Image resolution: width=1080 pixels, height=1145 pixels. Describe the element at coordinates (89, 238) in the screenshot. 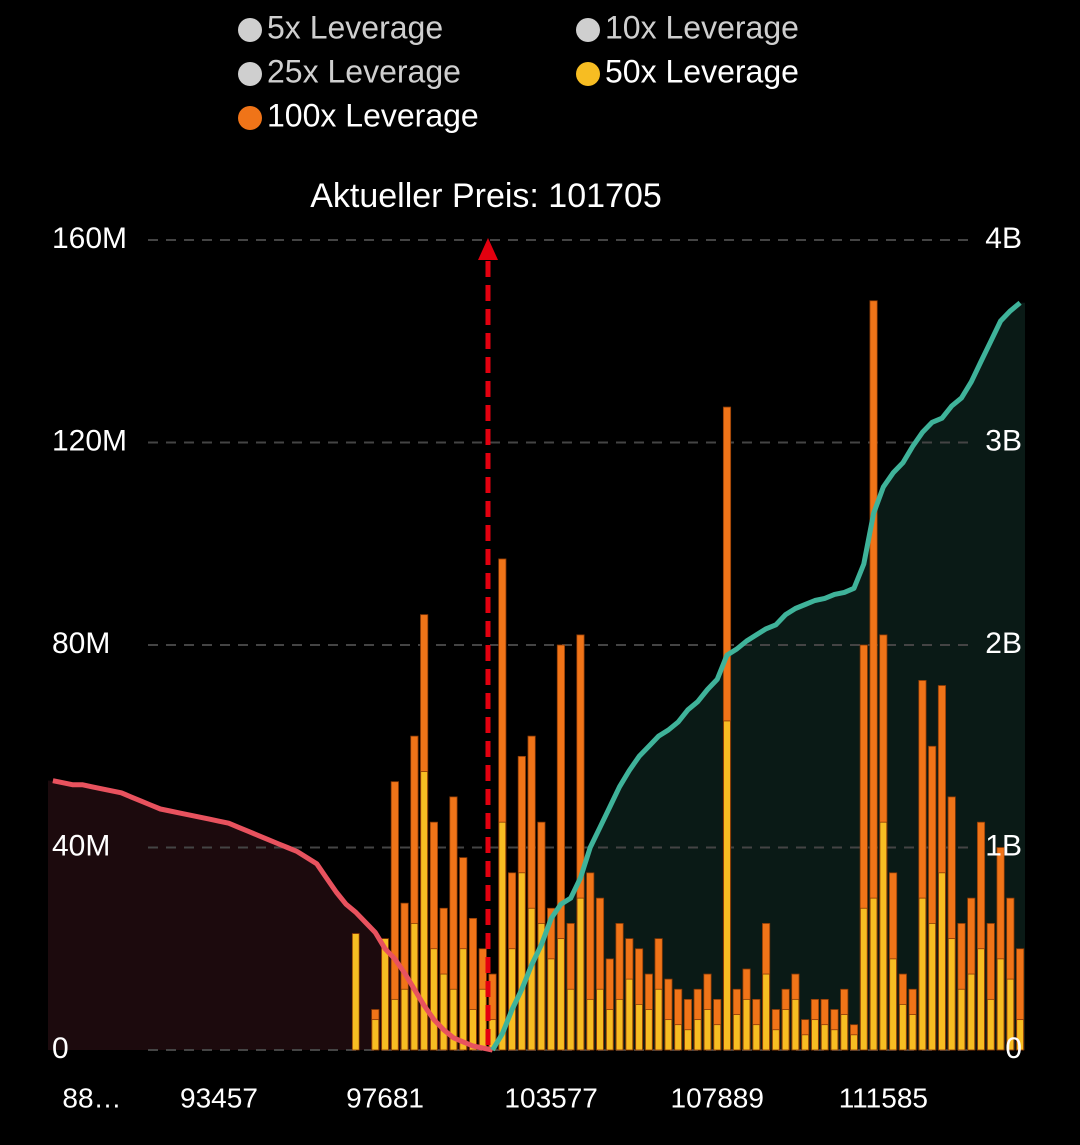

I see `y-tick-label: 160M` at that location.